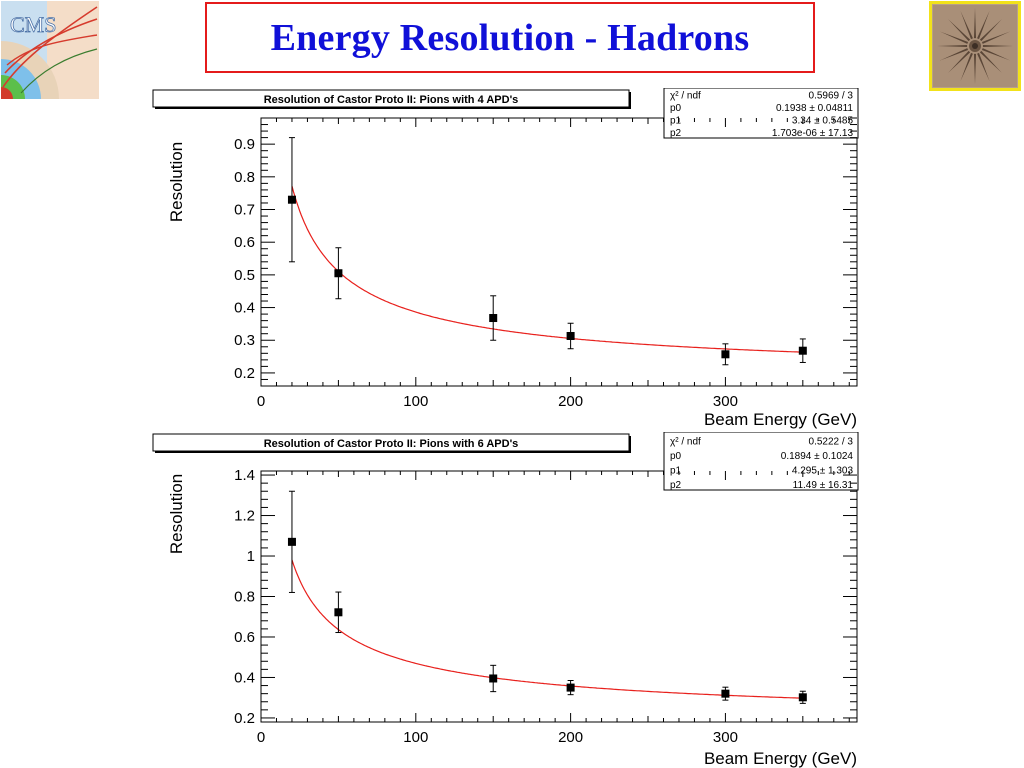 This screenshot has height=768, width=1024. I want to click on stats-value: 4.295 ± 1.303, so click(823, 471).